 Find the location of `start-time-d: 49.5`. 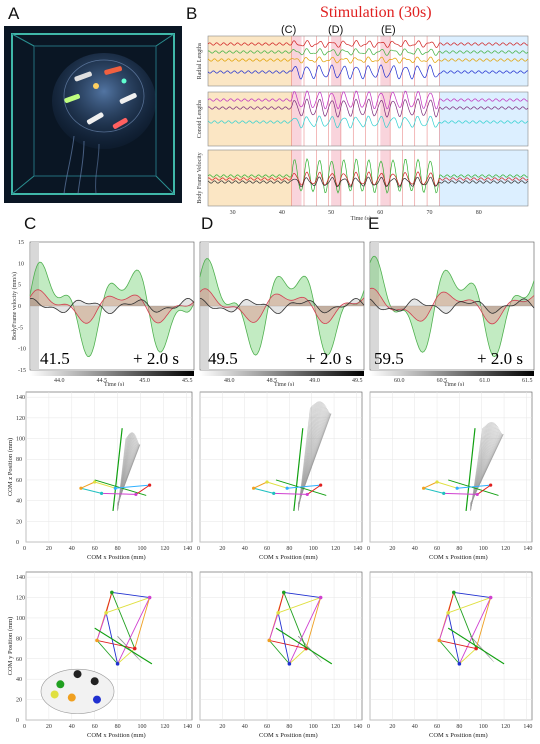

start-time-d: 49.5 is located at coordinates (223, 358).